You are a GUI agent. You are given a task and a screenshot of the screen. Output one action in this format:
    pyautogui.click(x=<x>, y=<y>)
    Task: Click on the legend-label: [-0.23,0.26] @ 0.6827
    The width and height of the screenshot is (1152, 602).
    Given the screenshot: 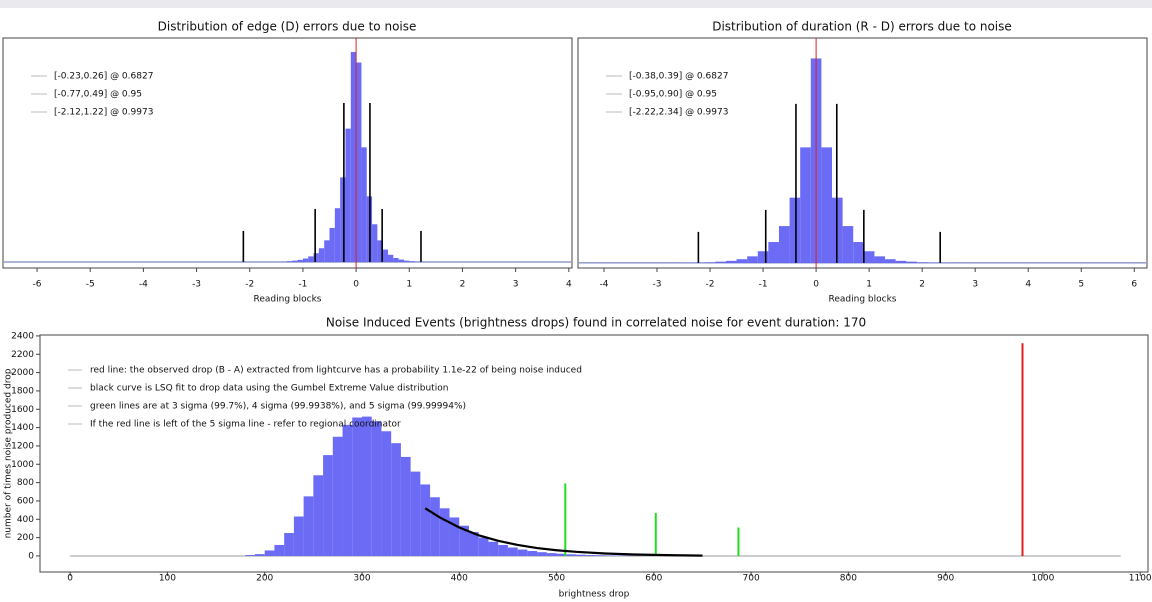 What is the action you would take?
    pyautogui.click(x=103, y=77)
    